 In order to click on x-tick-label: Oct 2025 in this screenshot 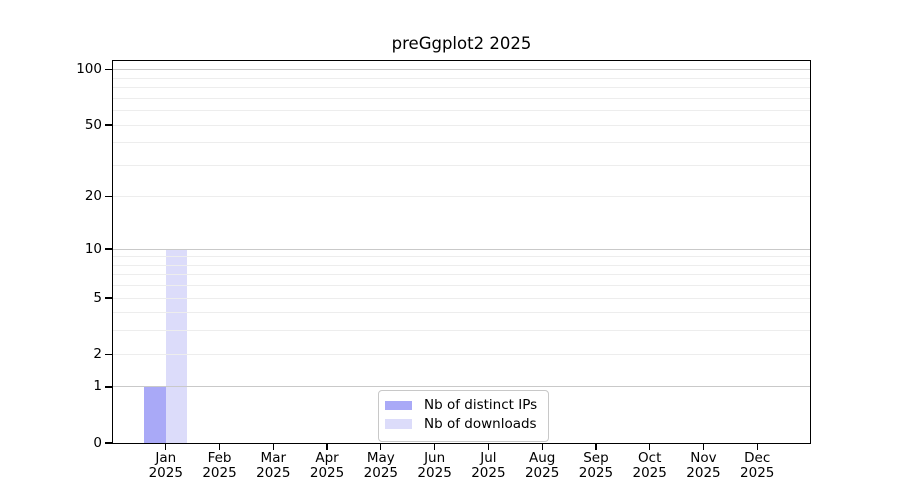, I will do `click(649, 465)`.